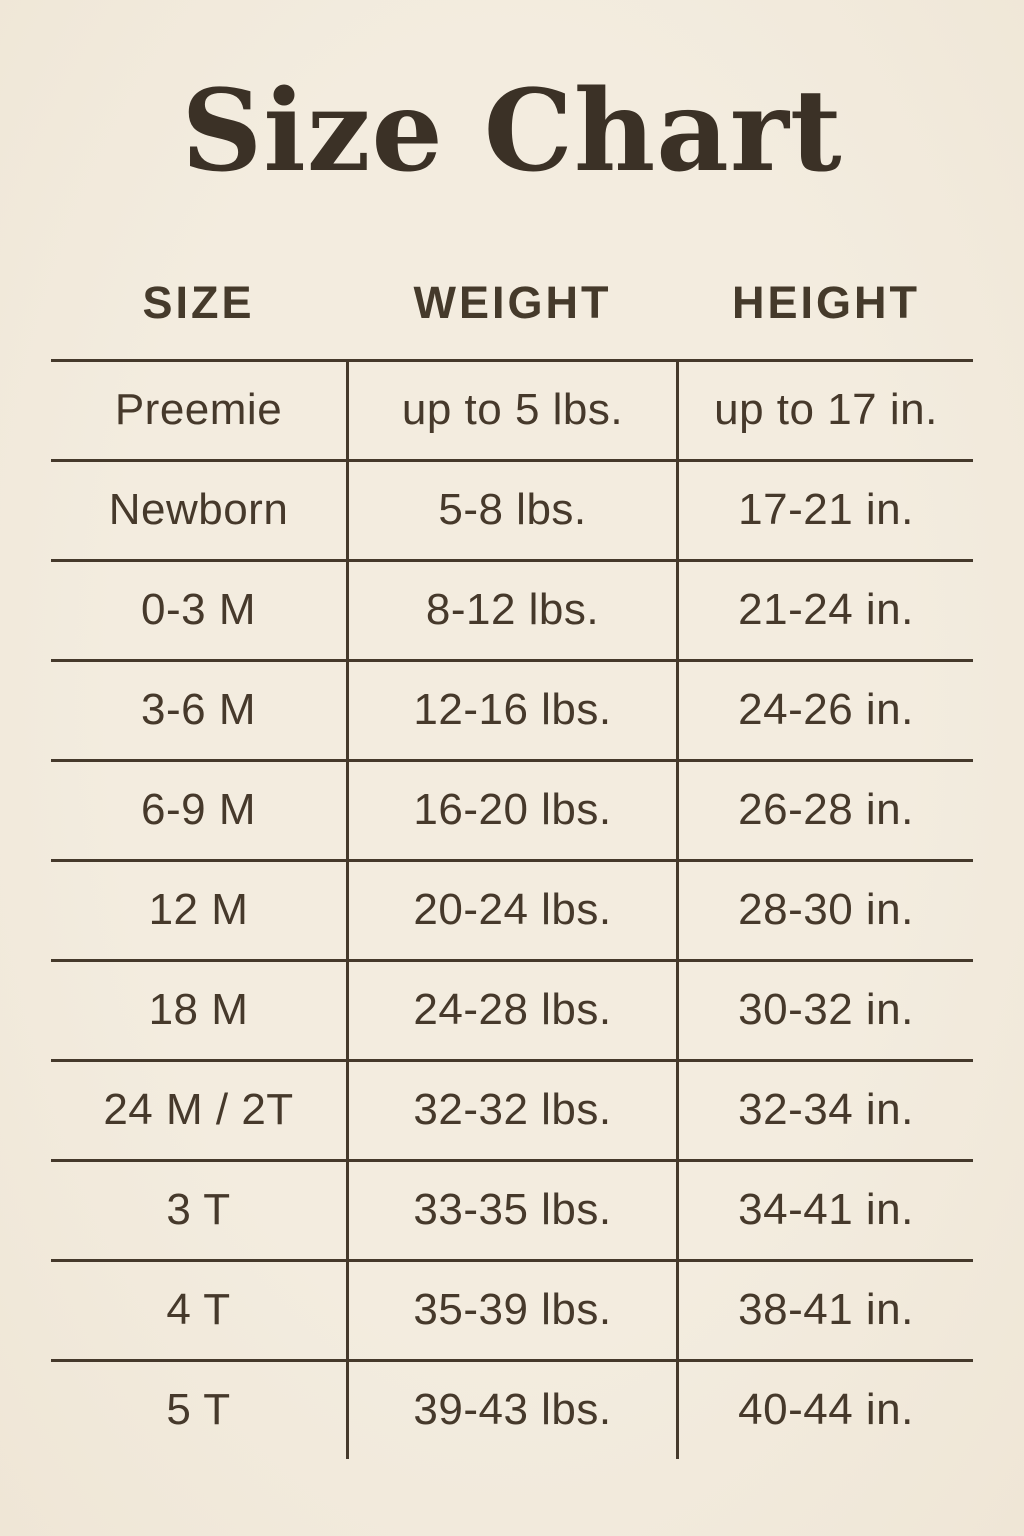  I want to click on cell-weight: 35-39 lbs., so click(512, 1308).